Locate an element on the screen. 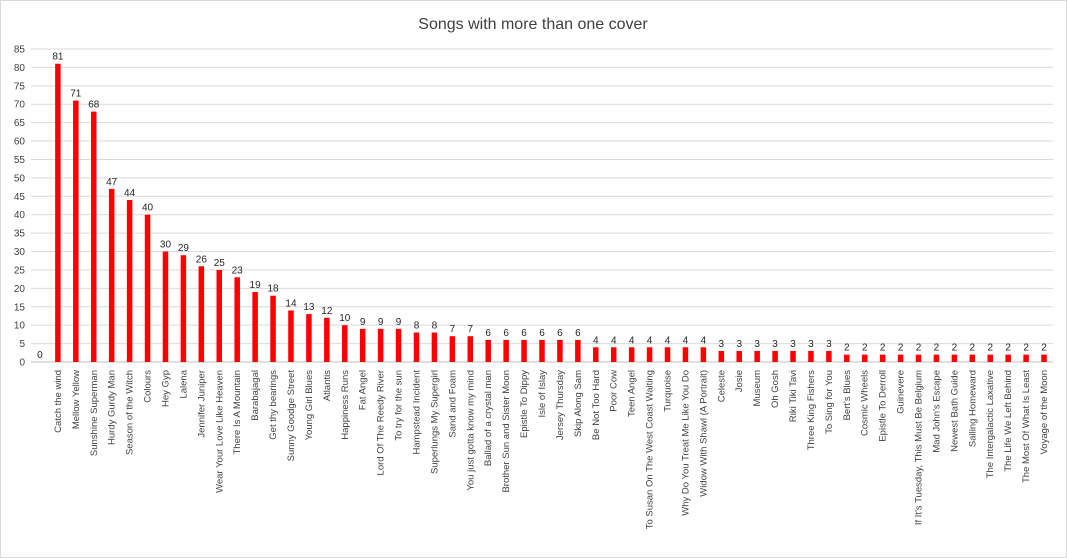 This screenshot has height=558, width=1067. x-tick-label: Sunny Goodge Street is located at coordinates (291, 416).